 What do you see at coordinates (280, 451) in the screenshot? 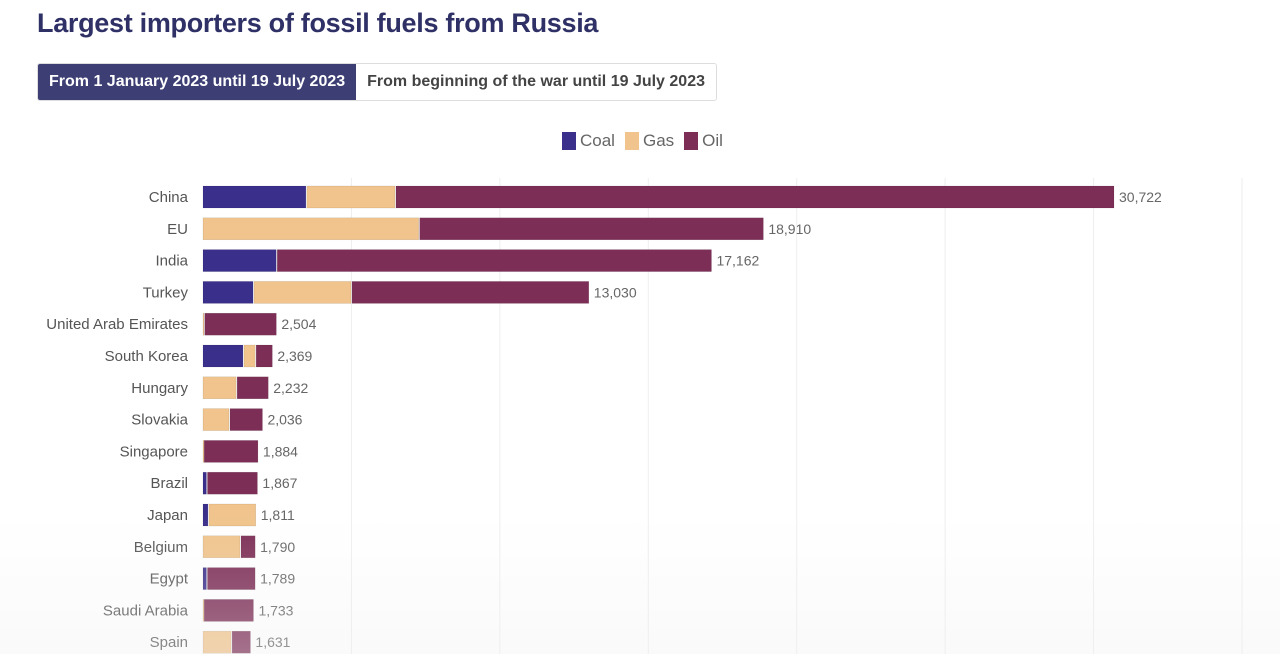
I see `total-label: 1,884` at bounding box center [280, 451].